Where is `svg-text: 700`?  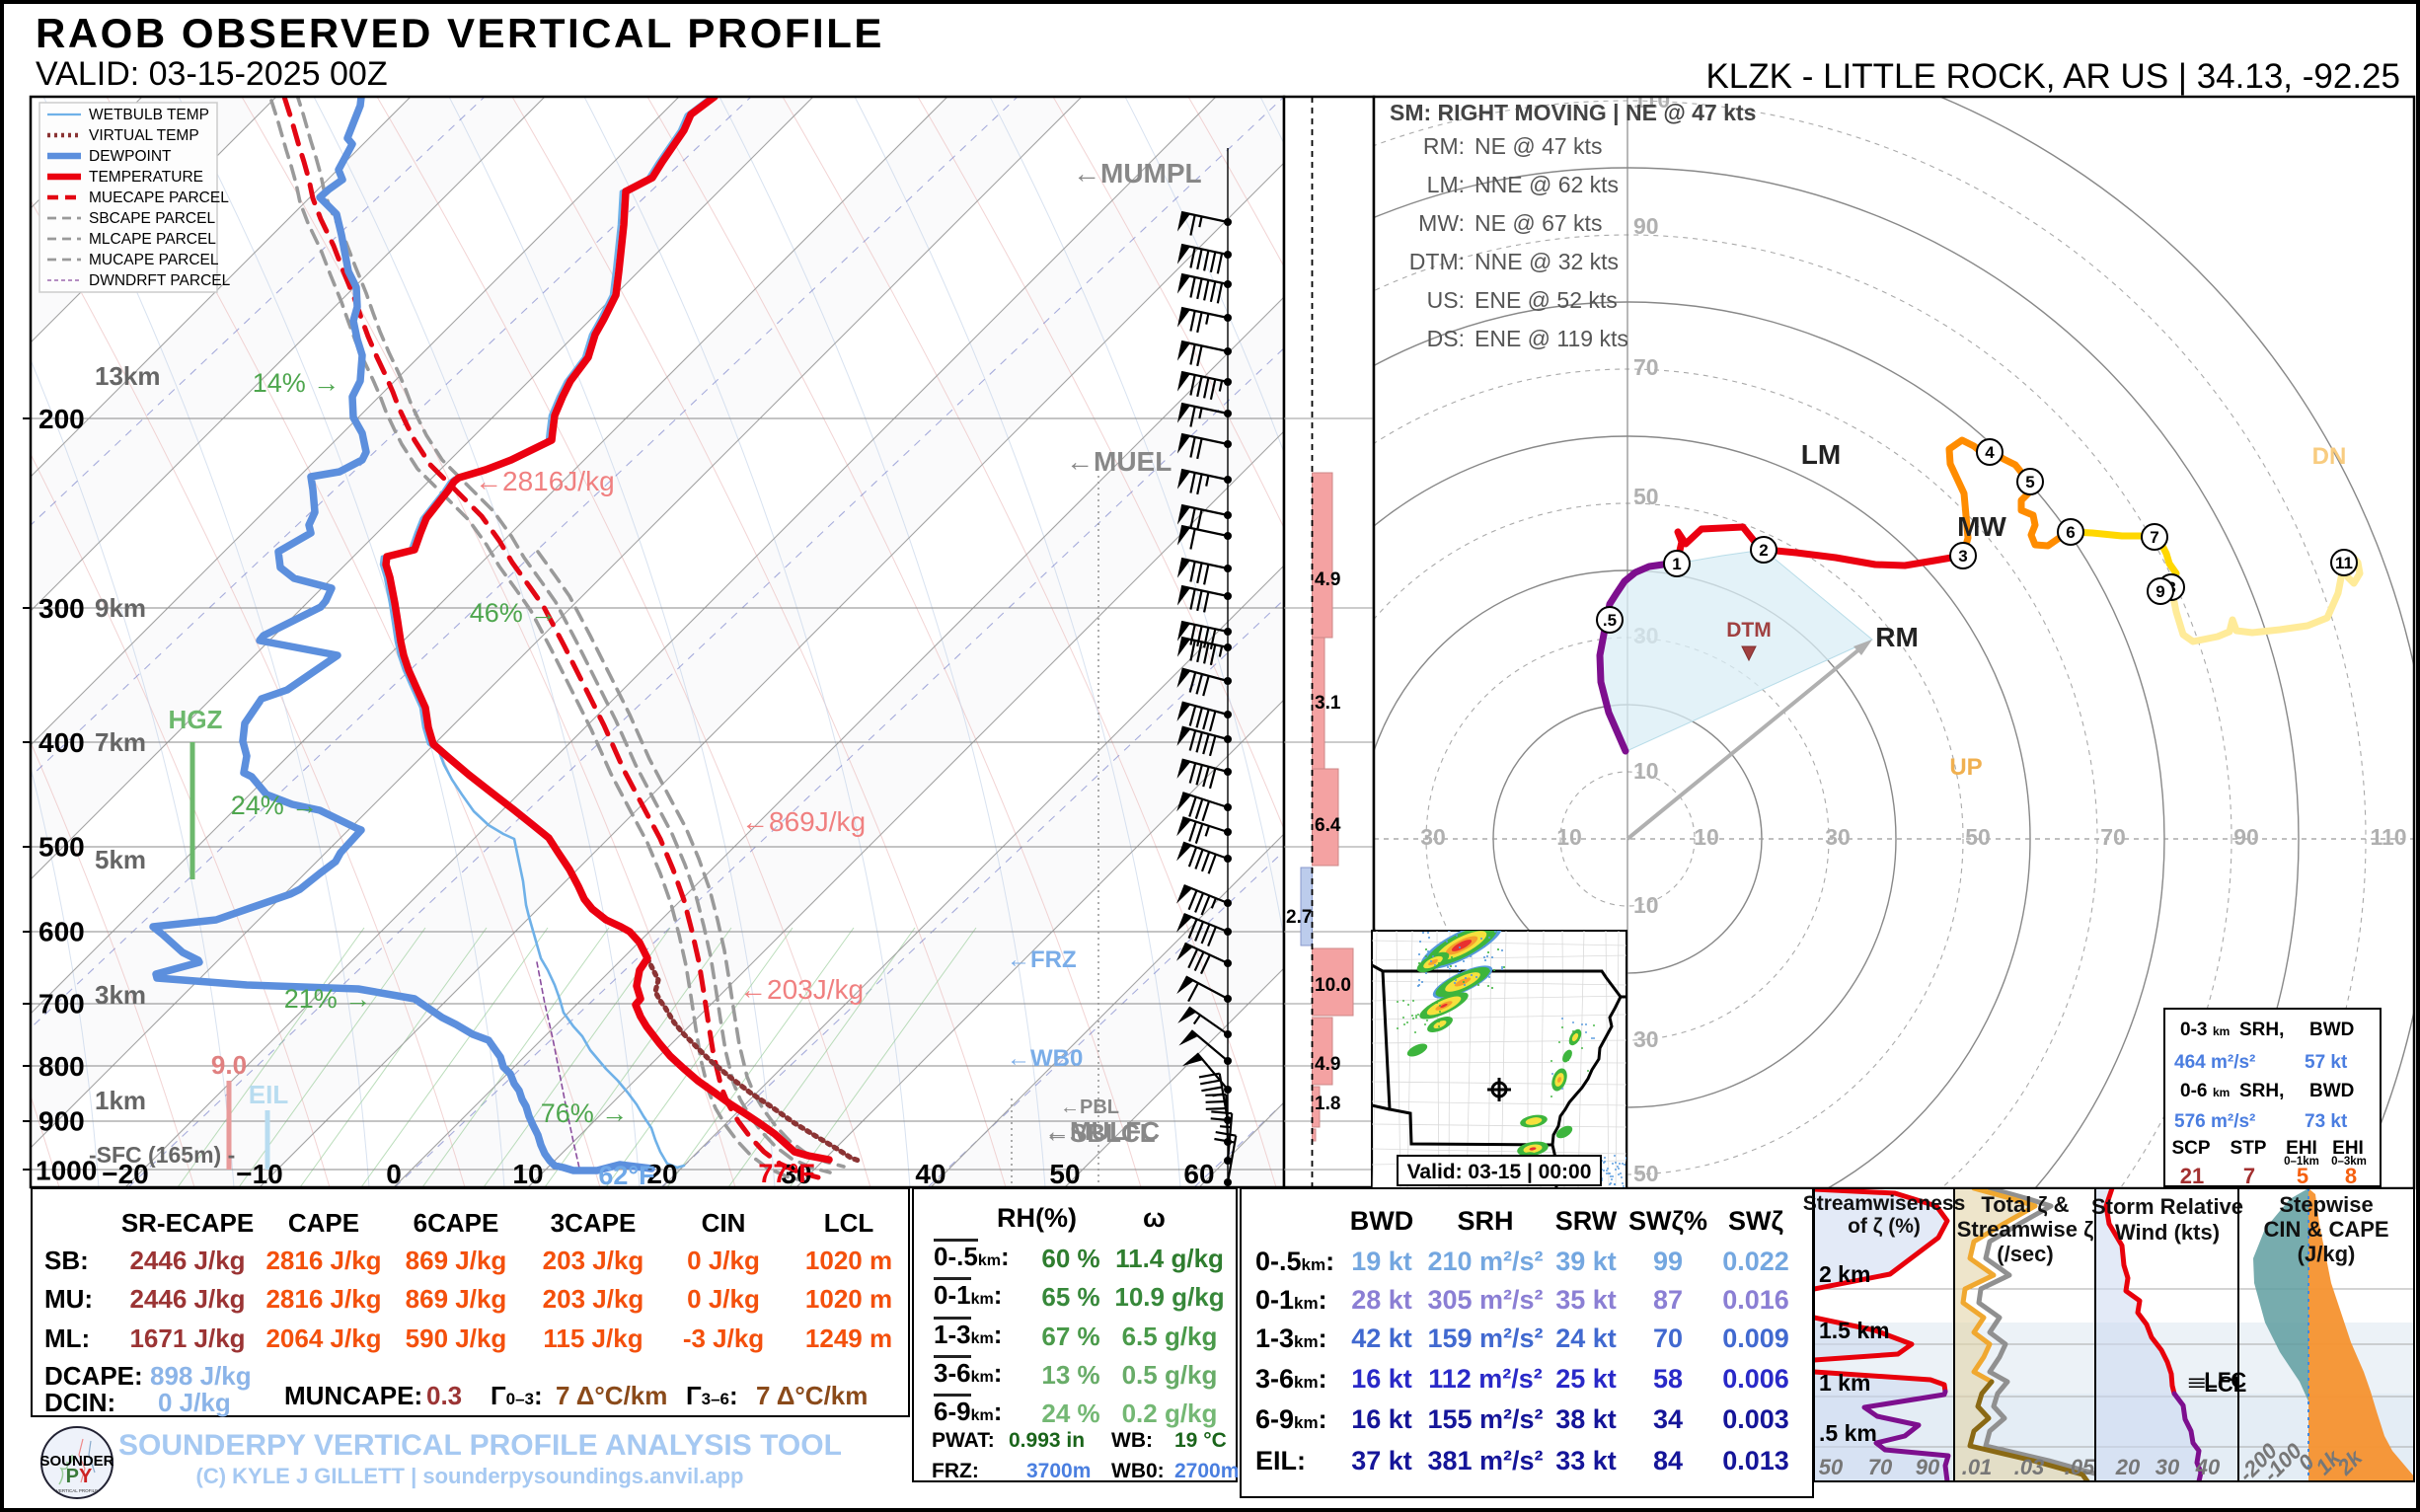 svg-text: 700 is located at coordinates (61, 1005).